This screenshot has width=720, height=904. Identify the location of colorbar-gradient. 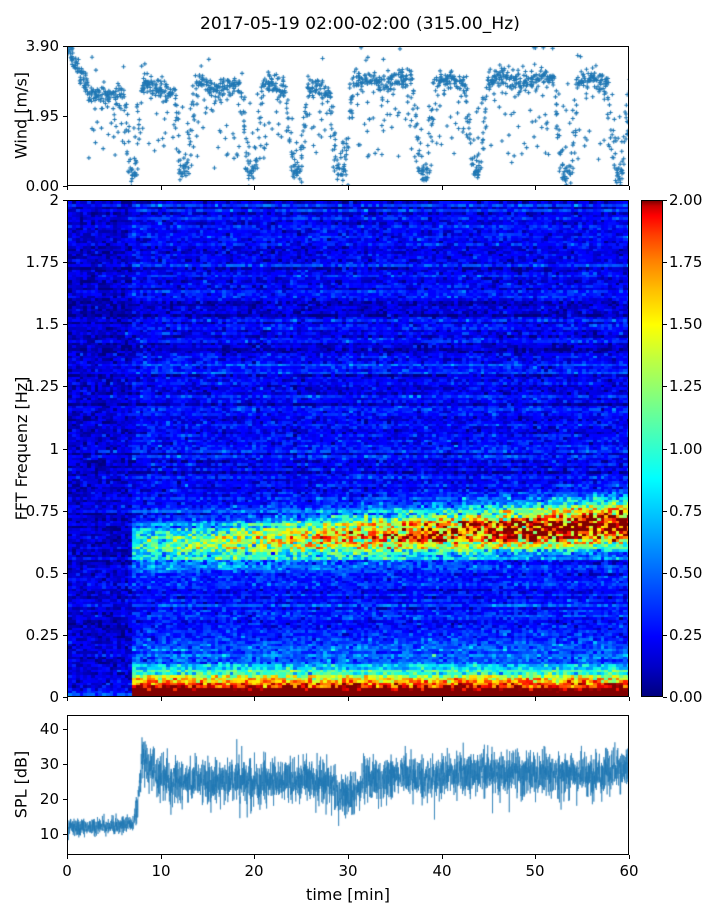
(652, 448).